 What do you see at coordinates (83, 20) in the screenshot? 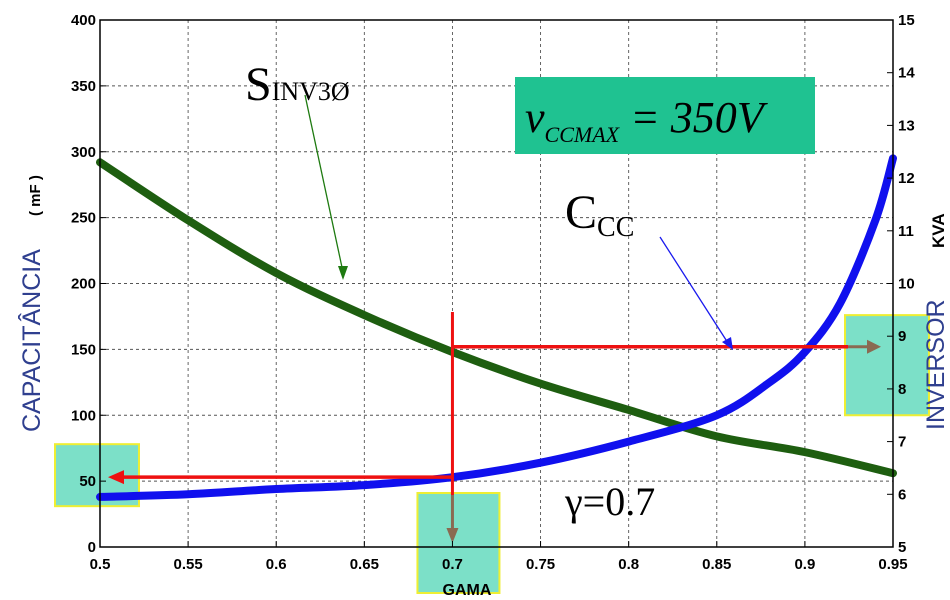
I see `y-left-tick-label: 400` at bounding box center [83, 20].